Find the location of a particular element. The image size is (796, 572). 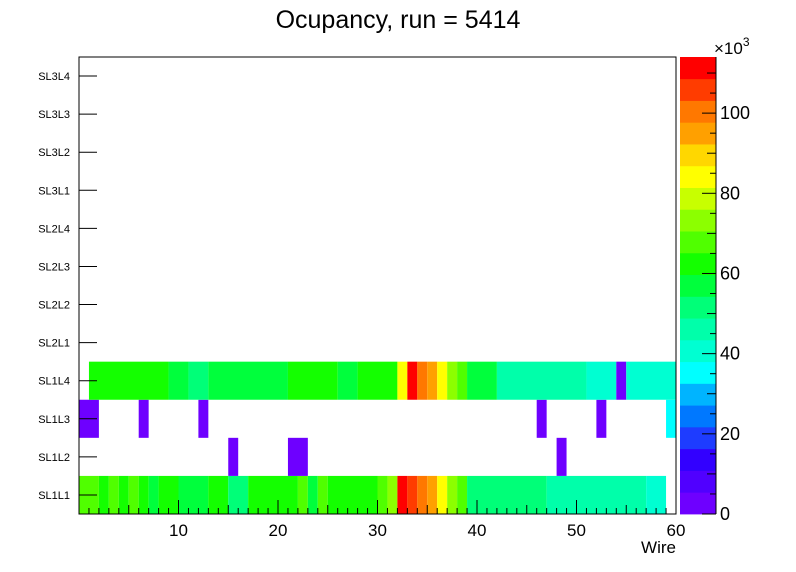

y-tick-label: SL1L2 is located at coordinates (54, 458).